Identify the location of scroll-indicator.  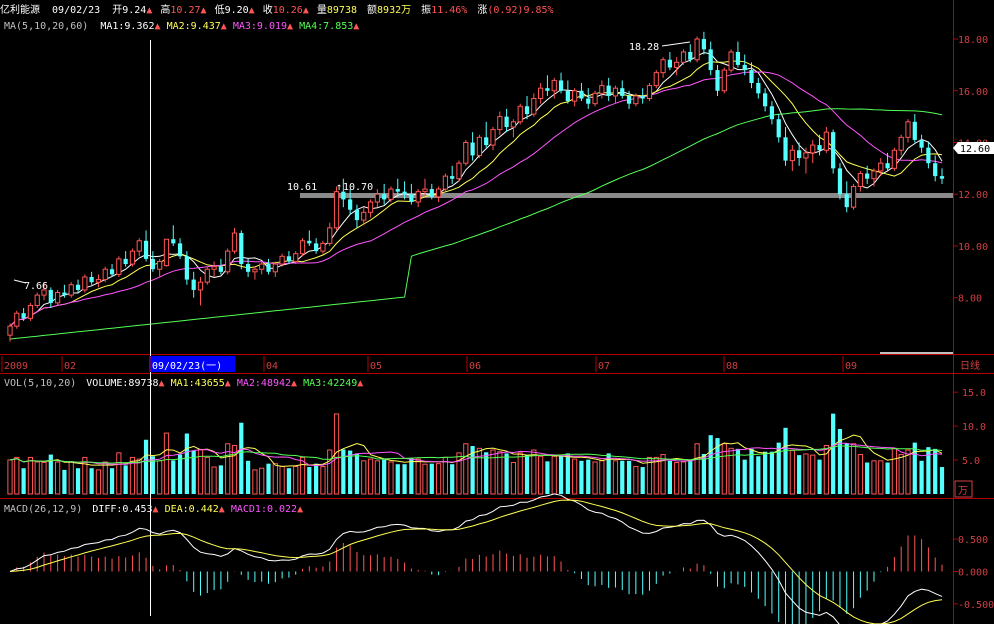
(916, 353).